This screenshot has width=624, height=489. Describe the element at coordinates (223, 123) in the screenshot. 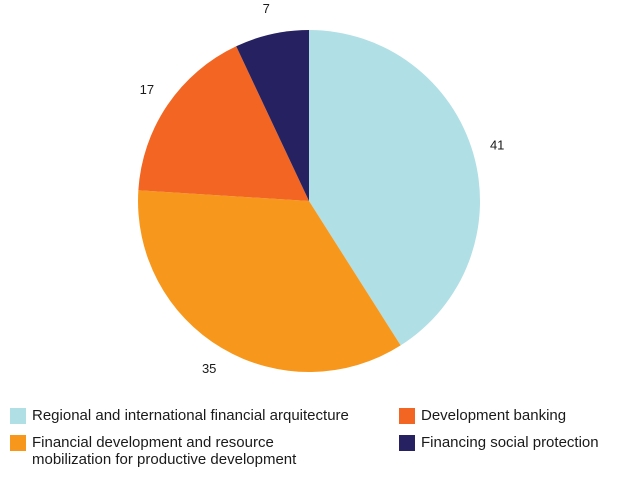

I see `pie-slice-development-banking` at that location.